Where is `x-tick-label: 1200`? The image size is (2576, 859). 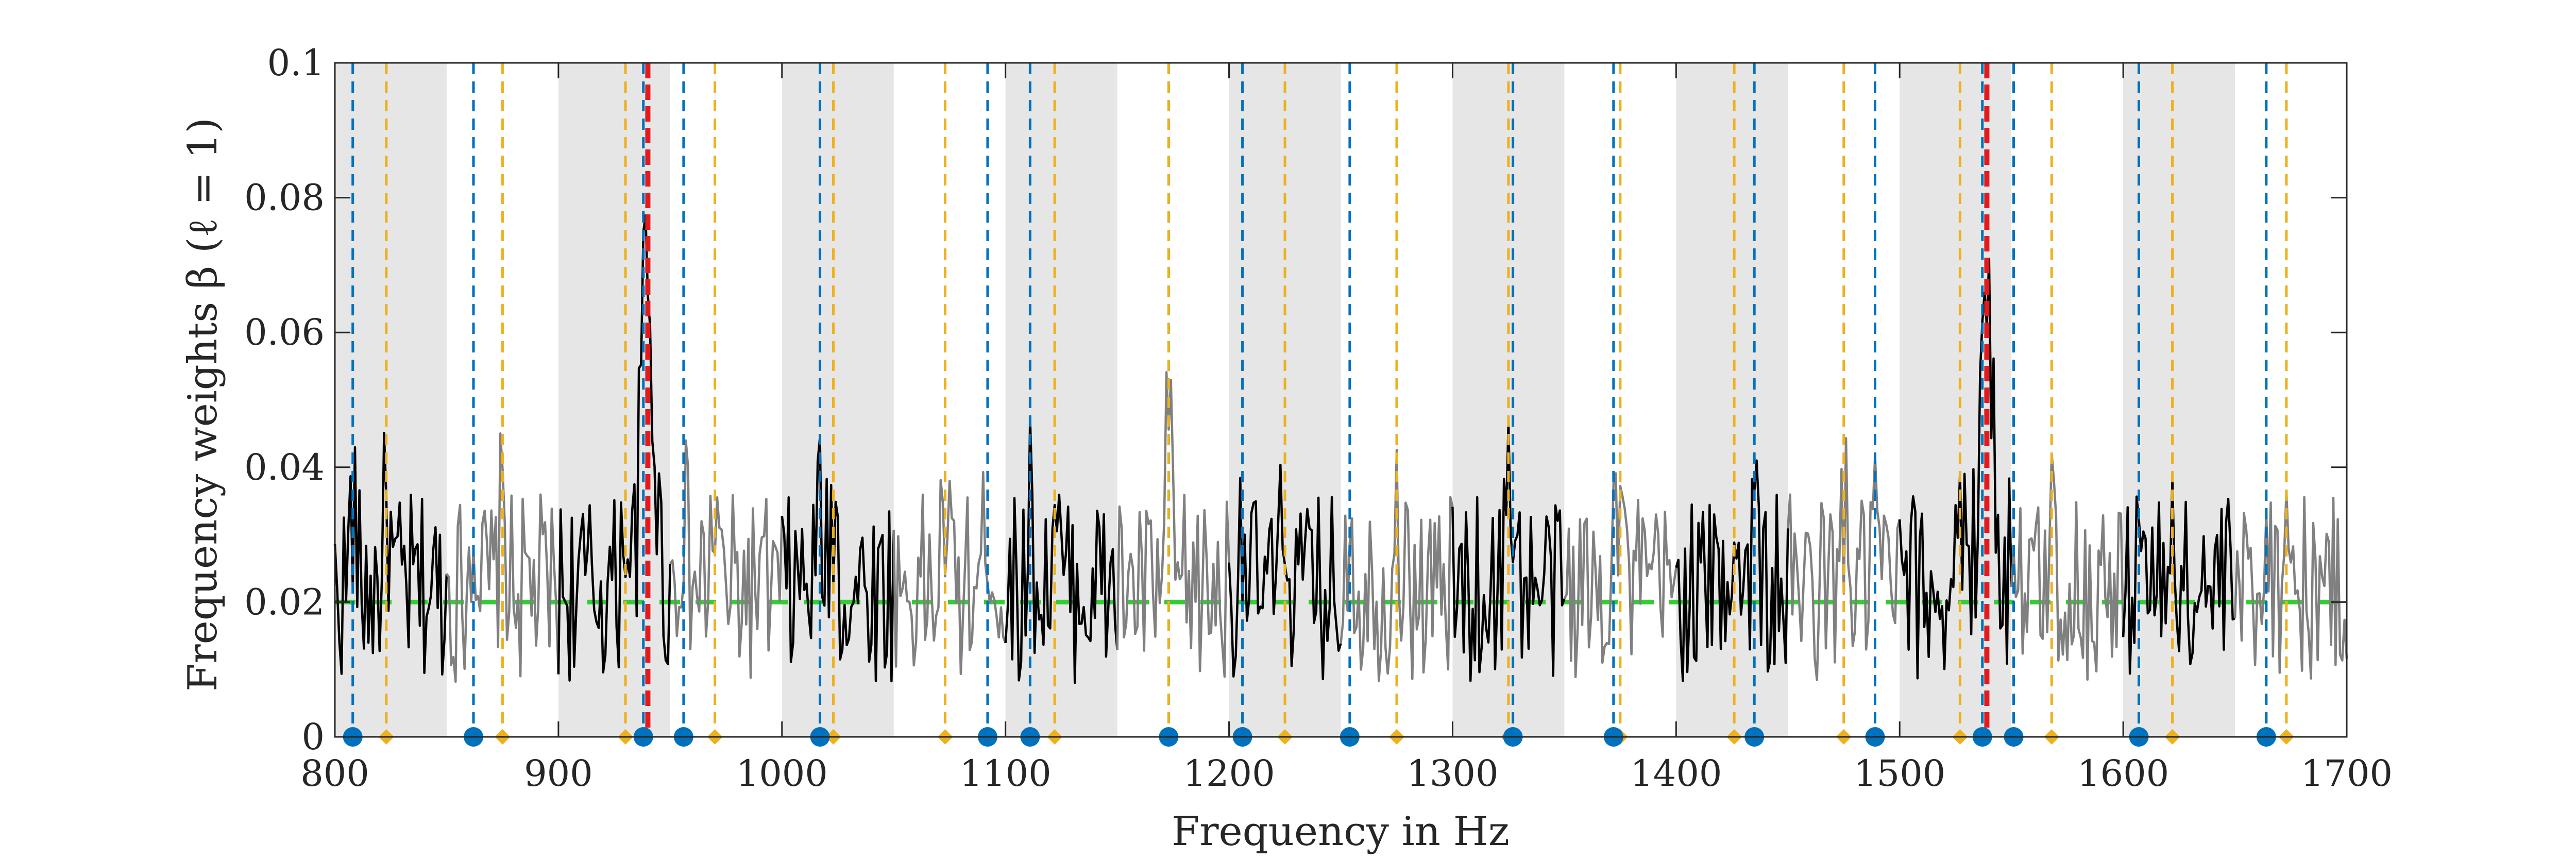 x-tick-label: 1200 is located at coordinates (1229, 773).